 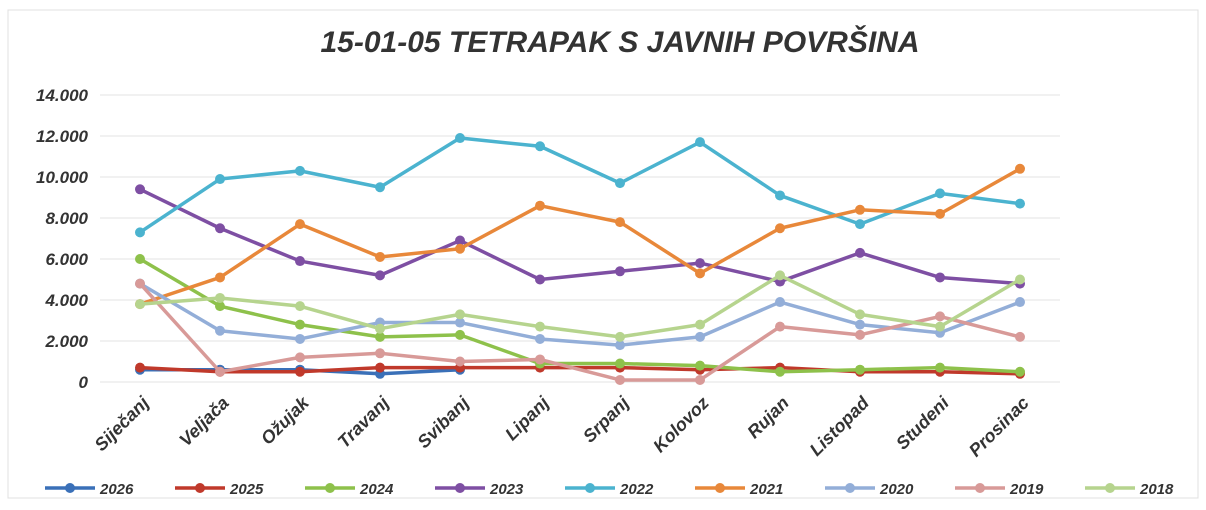 I want to click on legend-label: 2023, so click(x=506, y=489).